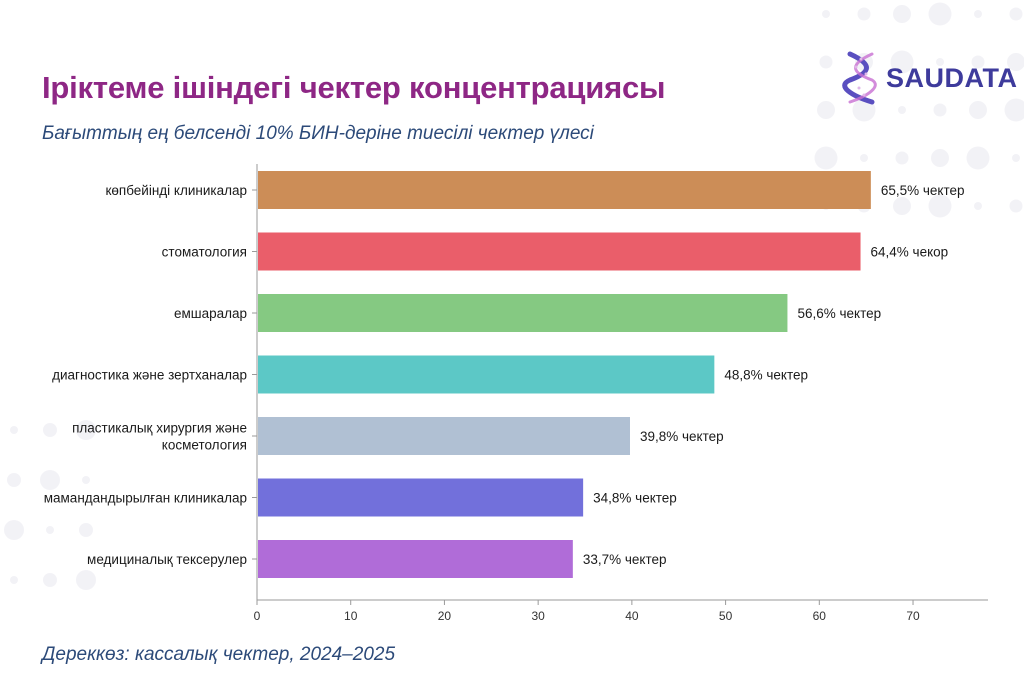 The height and width of the screenshot is (677, 1024). I want to click on value-label: 64,4% чекор, so click(910, 252).